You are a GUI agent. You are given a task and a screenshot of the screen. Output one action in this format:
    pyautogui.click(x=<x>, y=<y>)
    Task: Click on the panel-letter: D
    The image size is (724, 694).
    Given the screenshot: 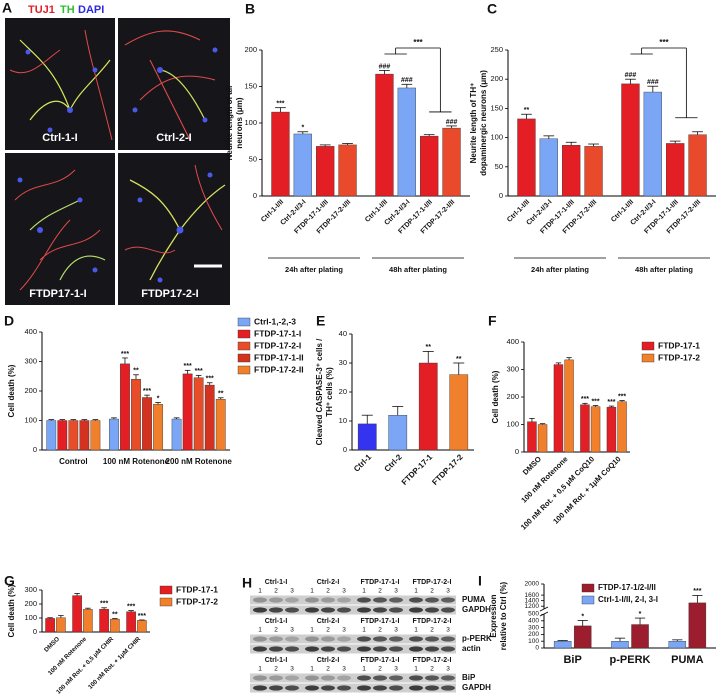 What is the action you would take?
    pyautogui.click(x=9, y=321)
    